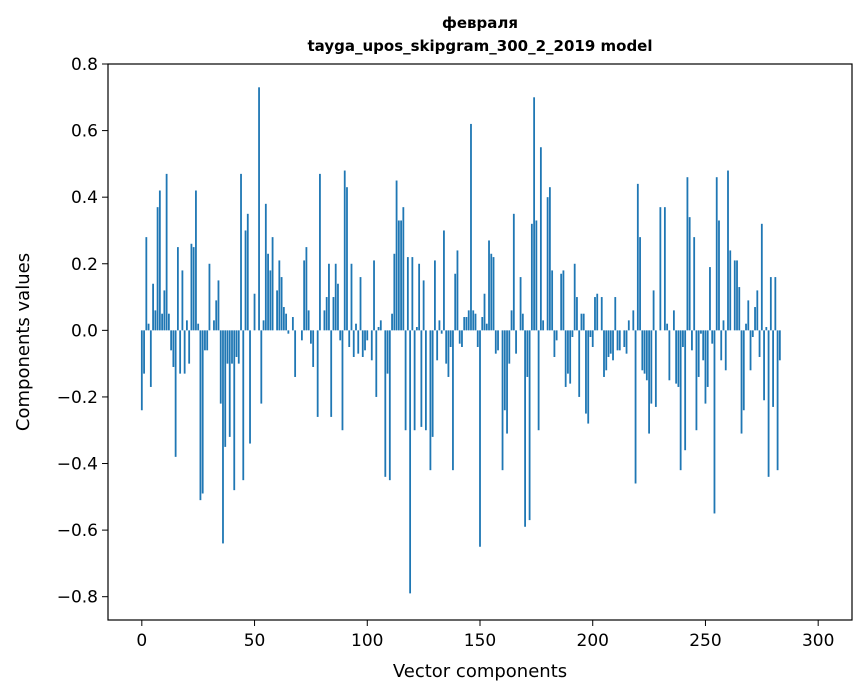 Image resolution: width=867 pixels, height=696 pixels. What do you see at coordinates (77, 465) in the screenshot?
I see `y-tick-label: −0.4` at bounding box center [77, 465].